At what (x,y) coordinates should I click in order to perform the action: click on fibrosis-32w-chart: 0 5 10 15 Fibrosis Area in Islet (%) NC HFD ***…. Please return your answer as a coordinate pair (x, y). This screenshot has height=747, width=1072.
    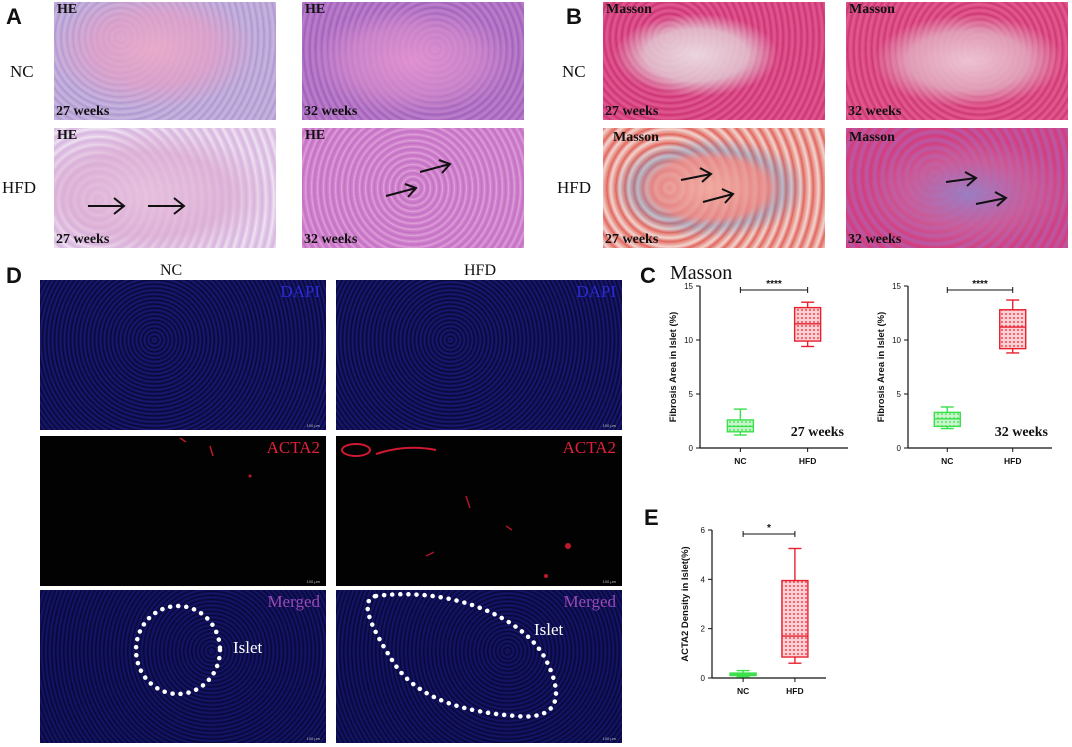
    Looking at the image, I should click on (964, 373).